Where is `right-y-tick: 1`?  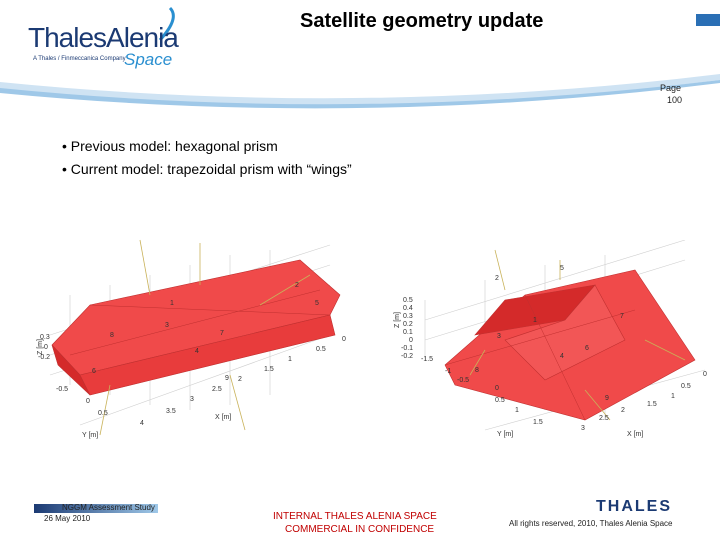
right-y-tick: 1 is located at coordinates (517, 410).